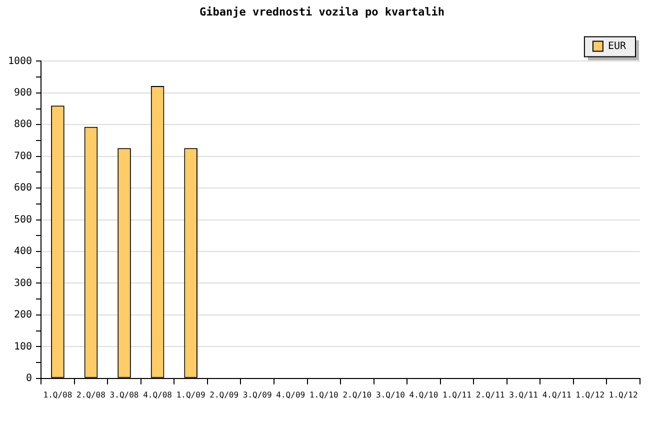 The height and width of the screenshot is (440, 660). Describe the element at coordinates (23, 346) in the screenshot. I see `y-tick-label: 100` at that location.